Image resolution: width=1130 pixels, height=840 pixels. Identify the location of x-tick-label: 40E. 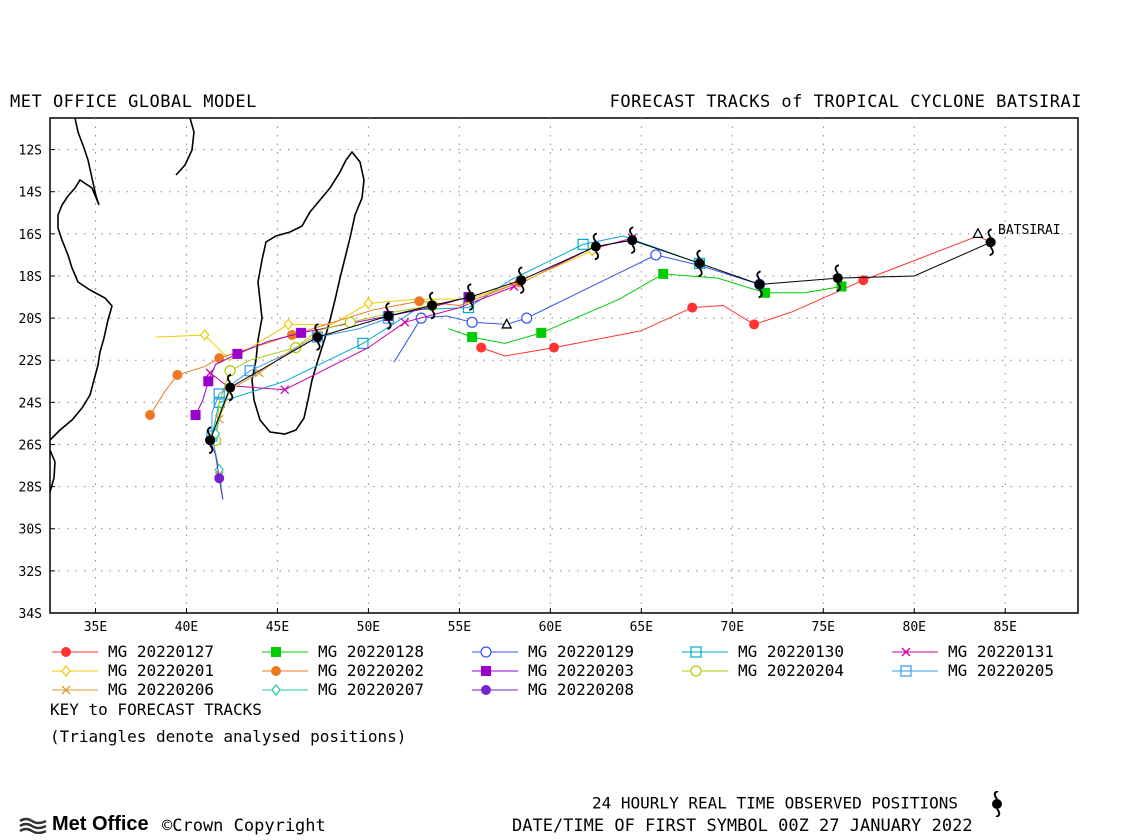
(186, 627).